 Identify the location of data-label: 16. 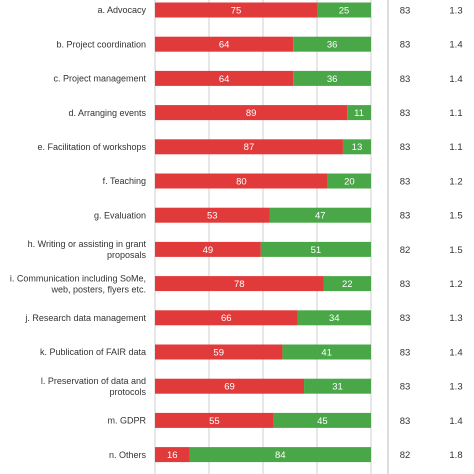
(172, 455).